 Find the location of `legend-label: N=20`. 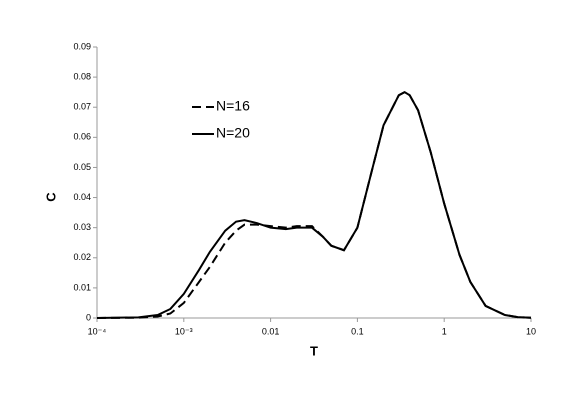

legend-label: N=20 is located at coordinates (233, 133).